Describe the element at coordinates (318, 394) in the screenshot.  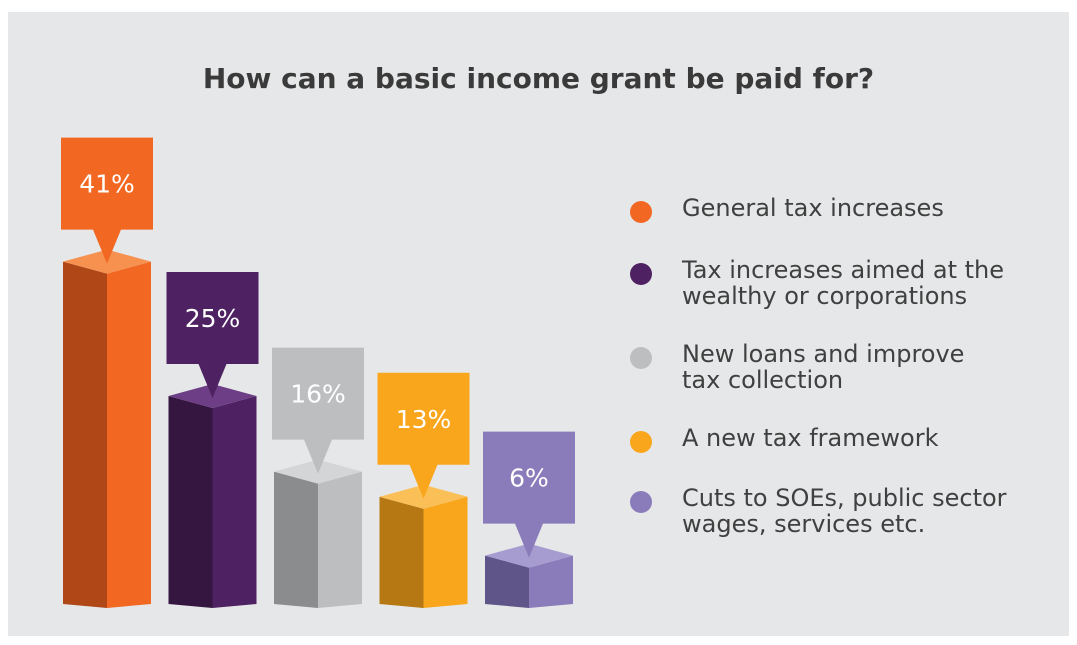
I see `value-label: 16%` at that location.